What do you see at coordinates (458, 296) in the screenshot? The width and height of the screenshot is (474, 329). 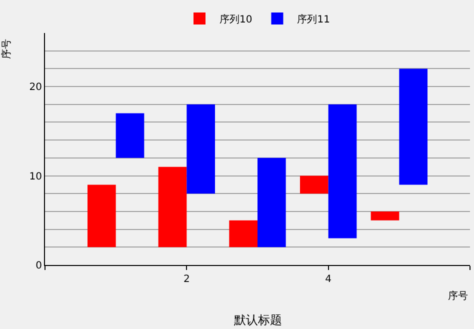 I see `x-axis-title: 序号` at bounding box center [458, 296].